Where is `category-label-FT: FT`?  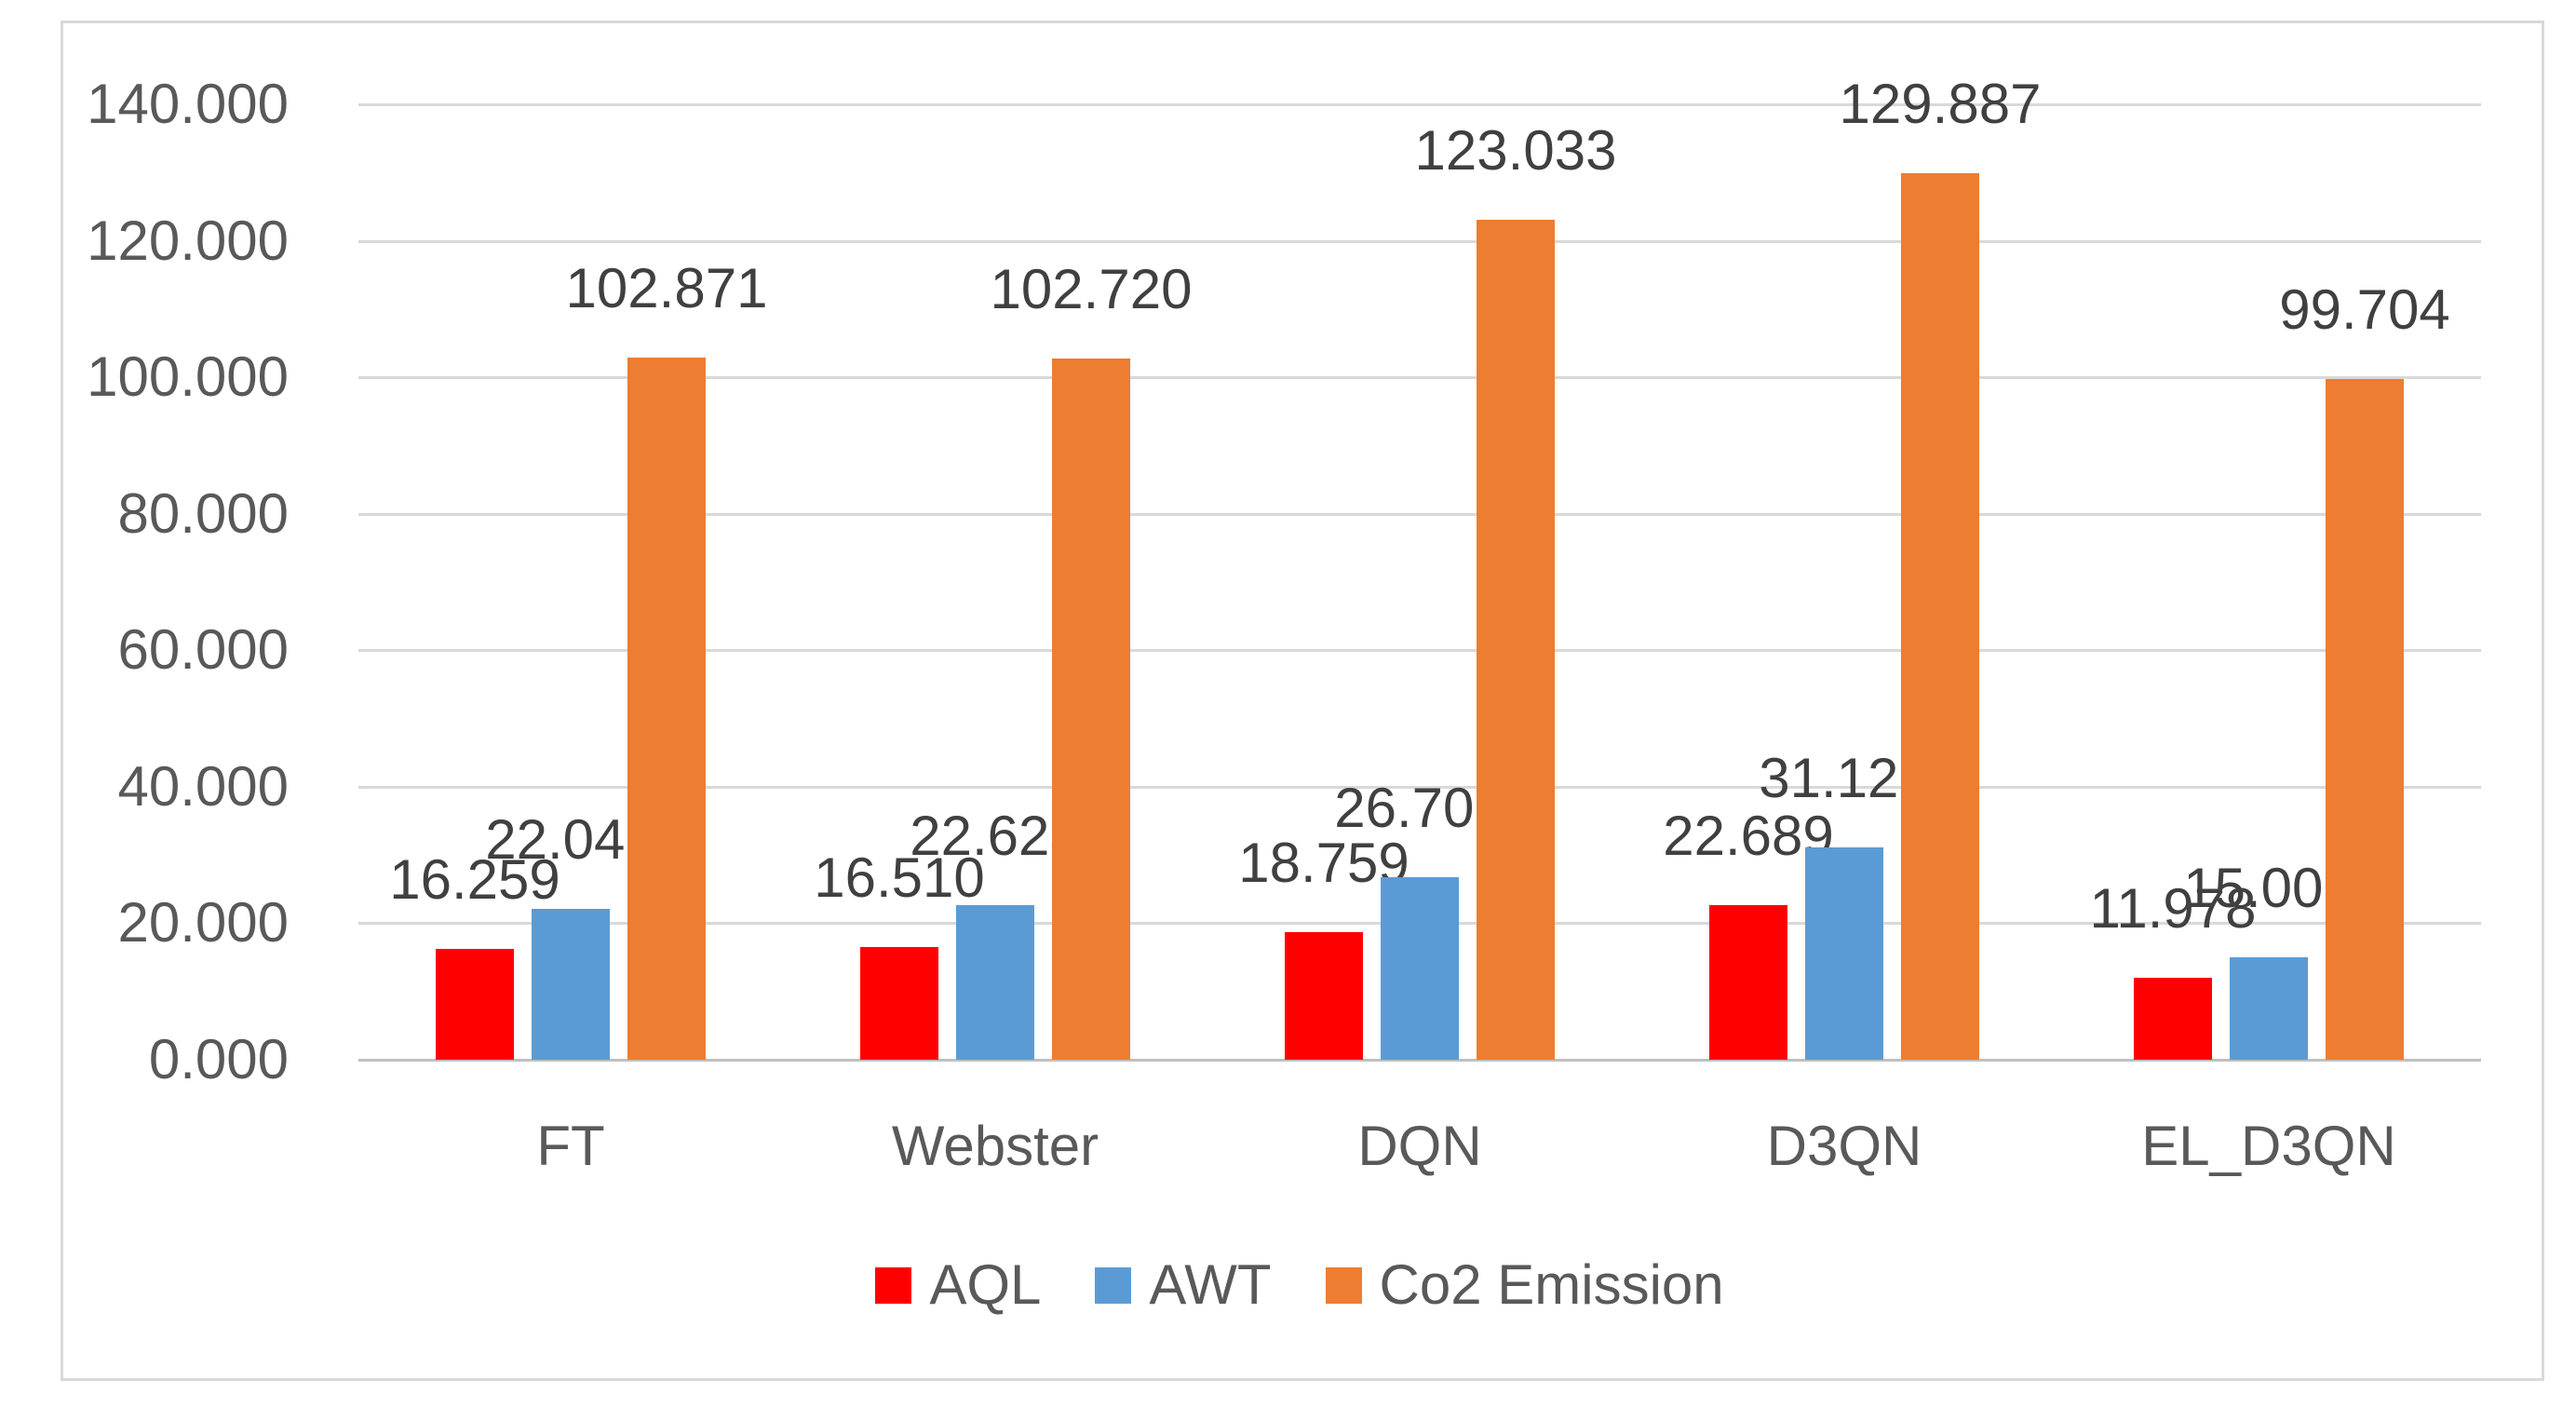
category-label-FT: FT is located at coordinates (570, 1146).